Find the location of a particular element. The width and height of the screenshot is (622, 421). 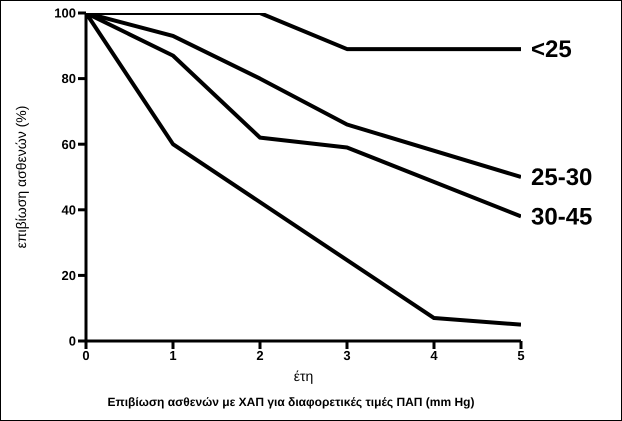

y-tick-label: 20 is located at coordinates (69, 276).